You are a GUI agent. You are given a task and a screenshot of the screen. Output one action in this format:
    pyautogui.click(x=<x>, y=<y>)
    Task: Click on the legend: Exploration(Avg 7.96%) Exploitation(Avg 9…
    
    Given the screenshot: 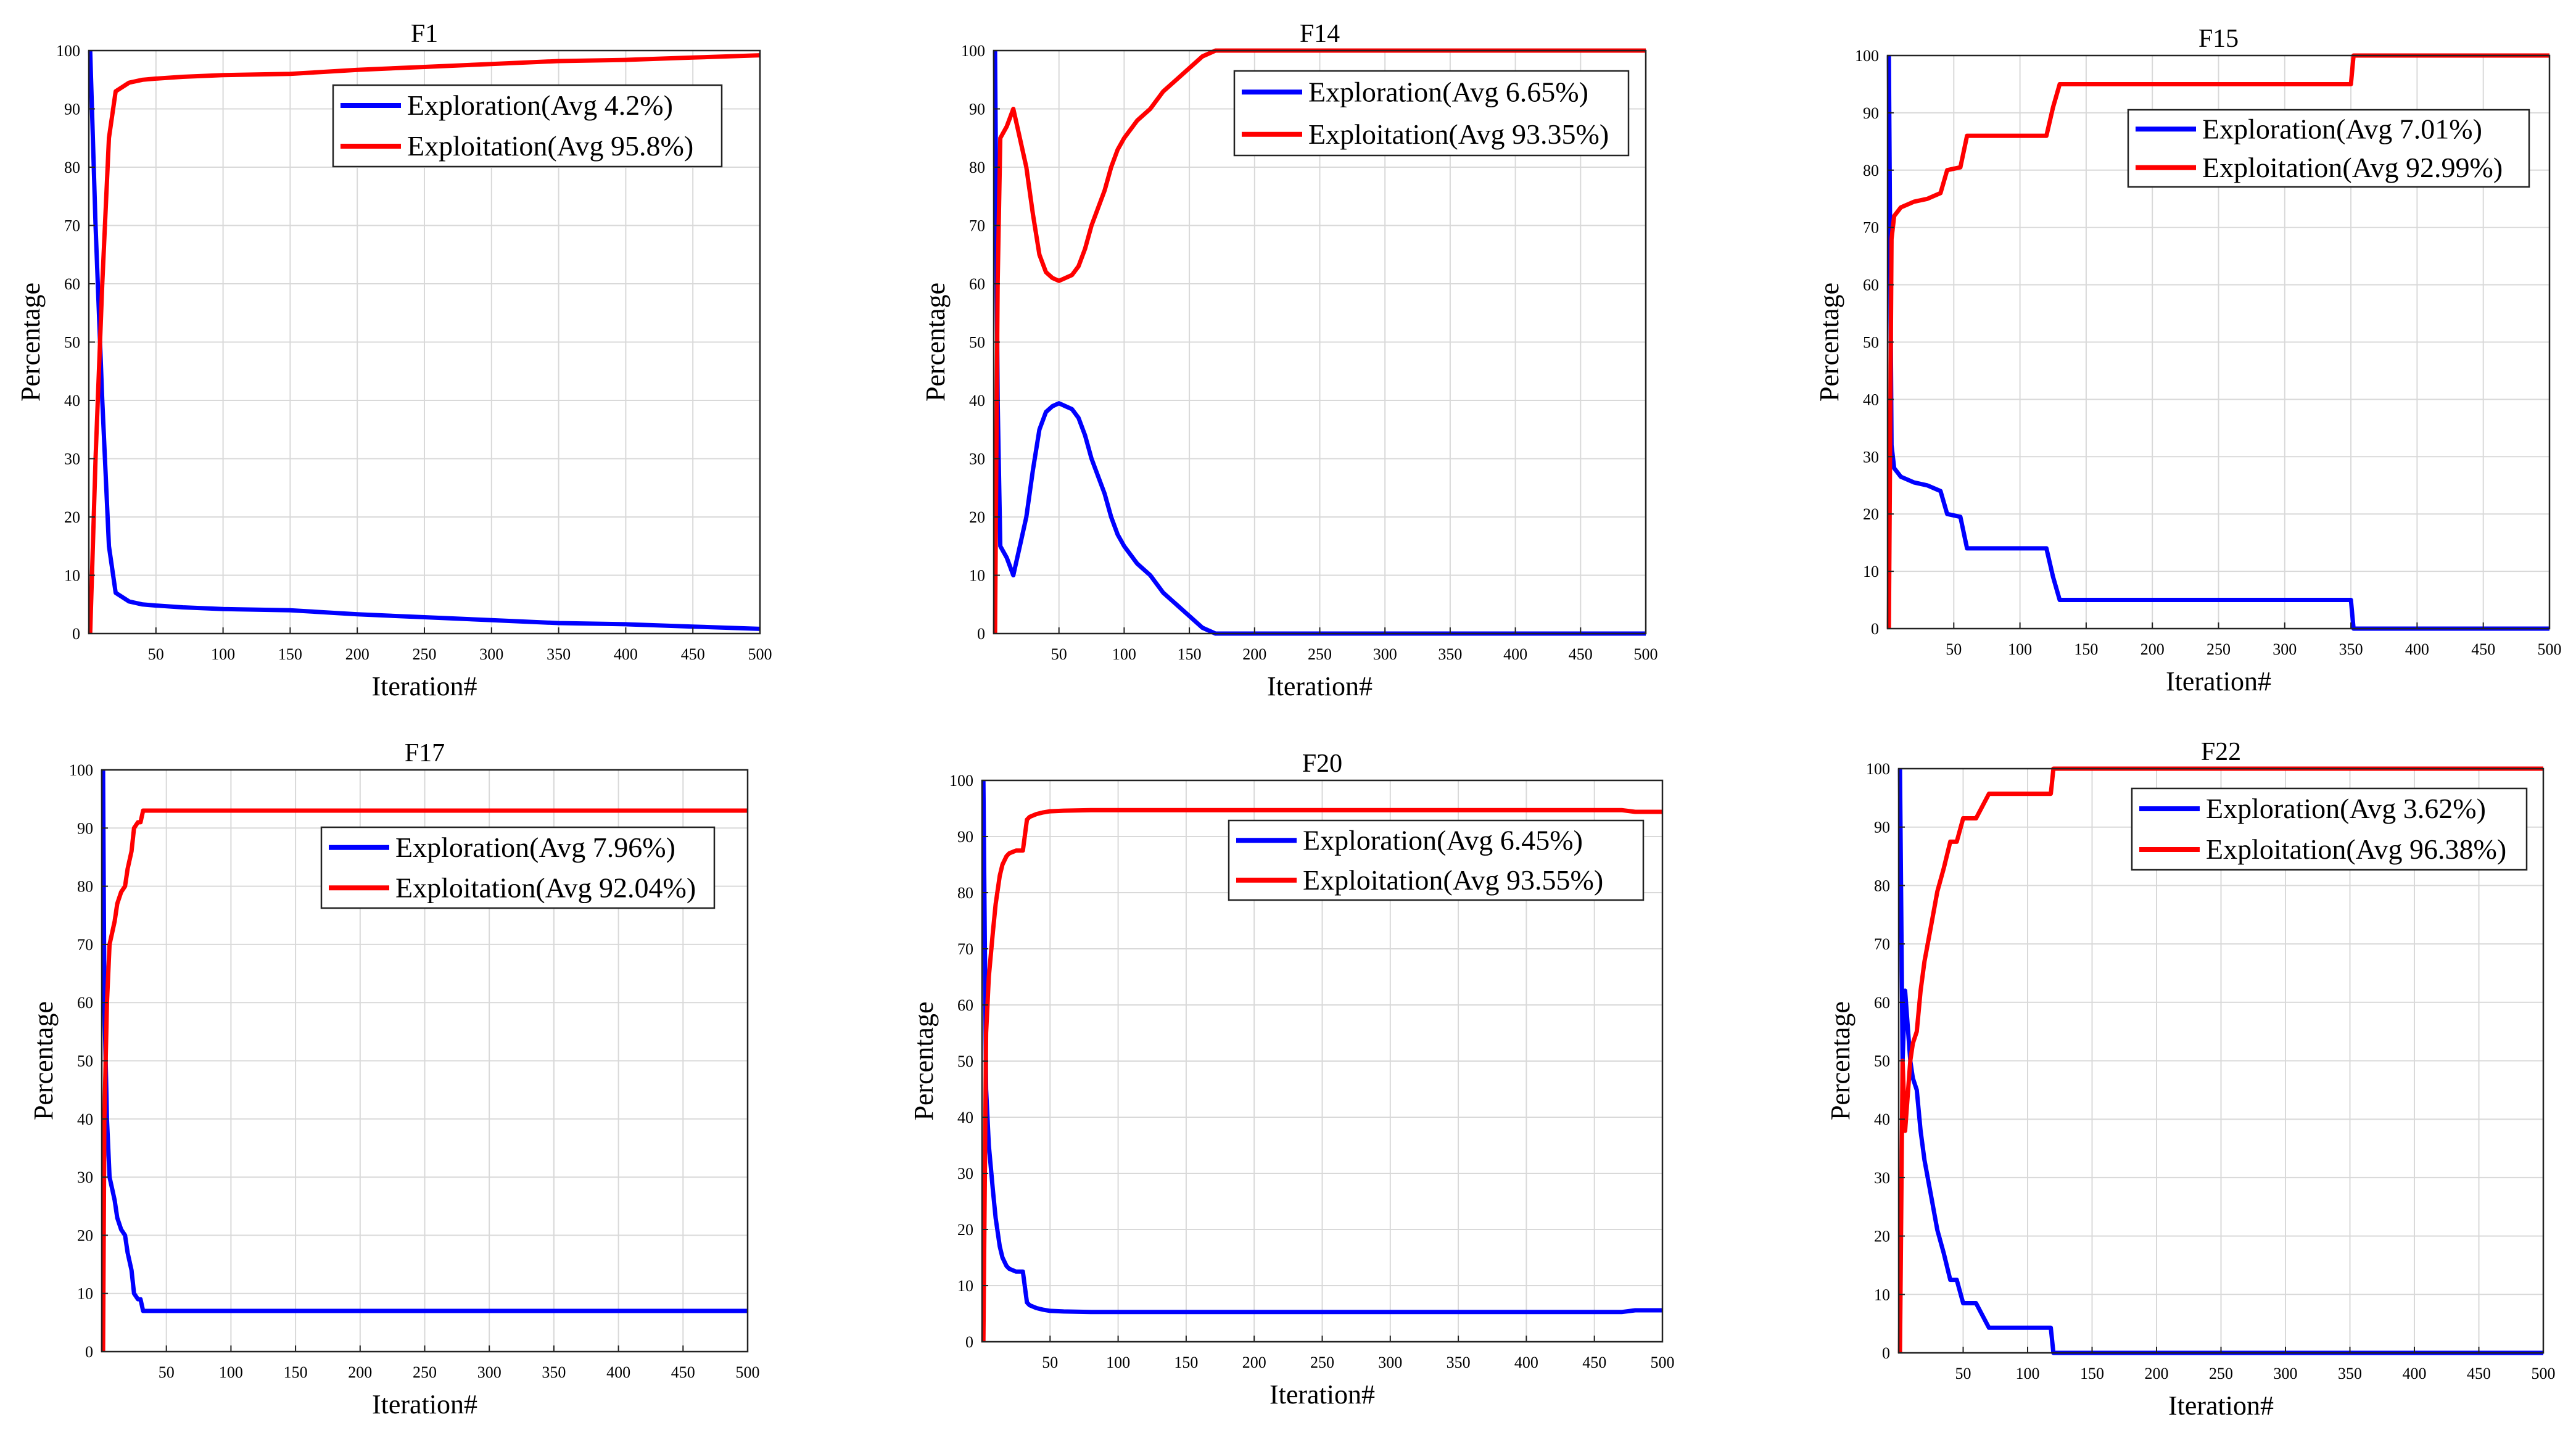 What is the action you would take?
    pyautogui.click(x=518, y=868)
    